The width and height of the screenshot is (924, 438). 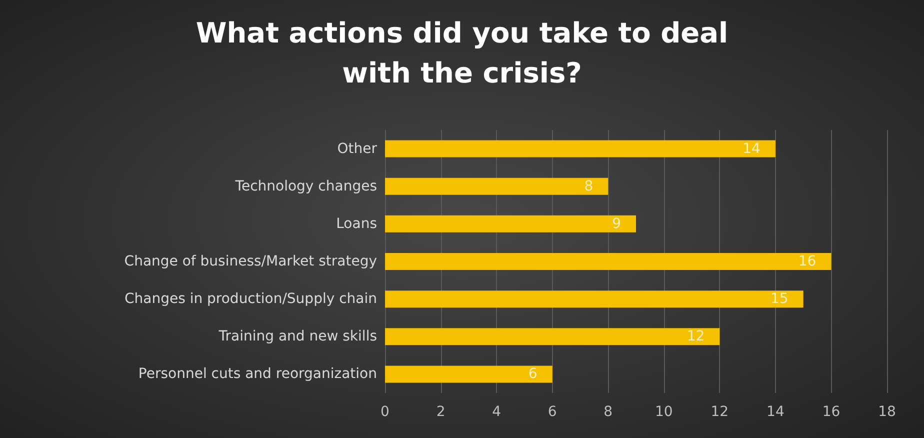 I want to click on data-label: 14, so click(x=751, y=148).